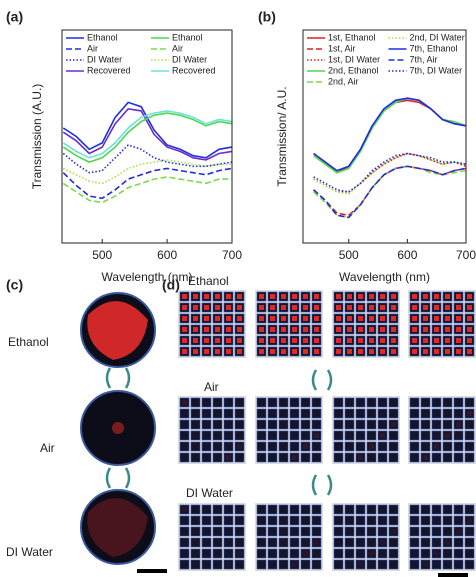  I want to click on sample-image, so click(118, 527).